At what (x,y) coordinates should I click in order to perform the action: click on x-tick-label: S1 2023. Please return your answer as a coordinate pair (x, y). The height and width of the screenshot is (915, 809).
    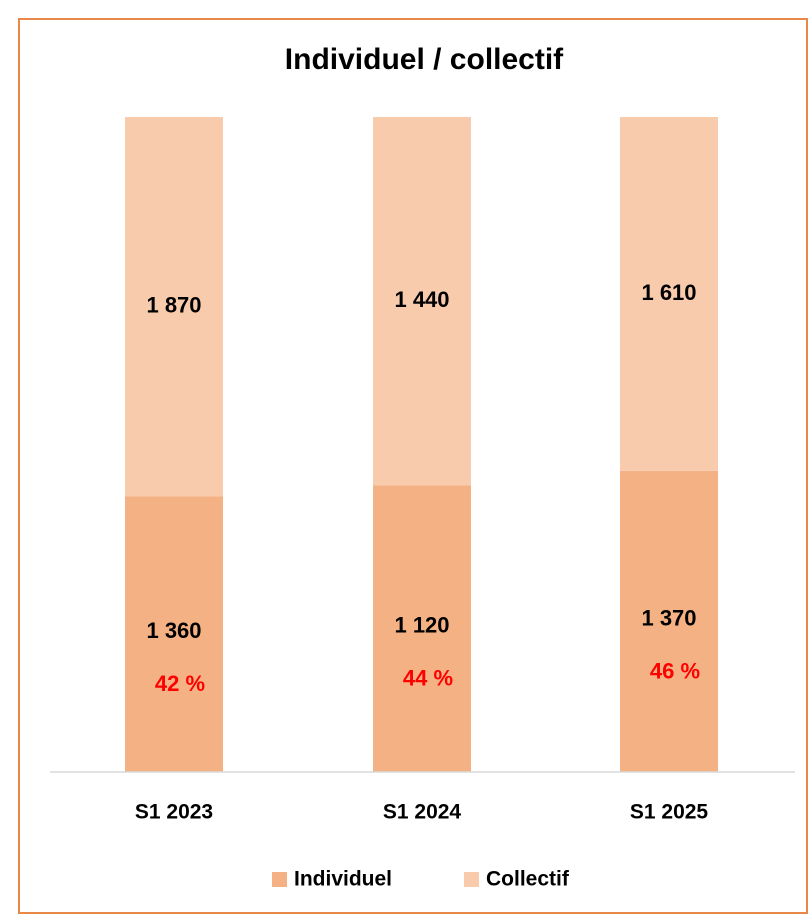
    Looking at the image, I should click on (174, 812).